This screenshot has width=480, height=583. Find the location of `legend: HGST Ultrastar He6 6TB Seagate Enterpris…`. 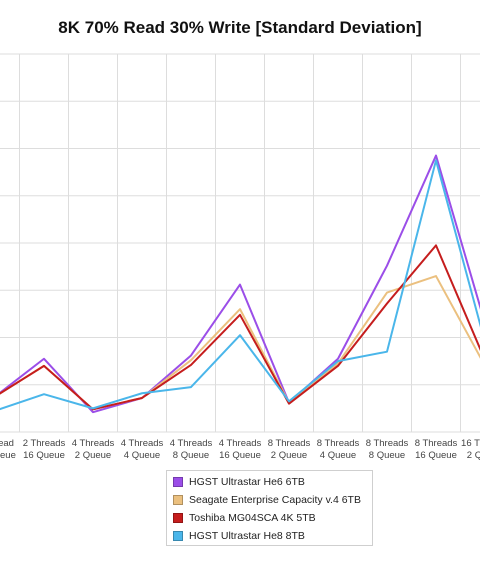

legend: HGST Ultrastar He6 6TB Seagate Enterpris… is located at coordinates (269, 508).